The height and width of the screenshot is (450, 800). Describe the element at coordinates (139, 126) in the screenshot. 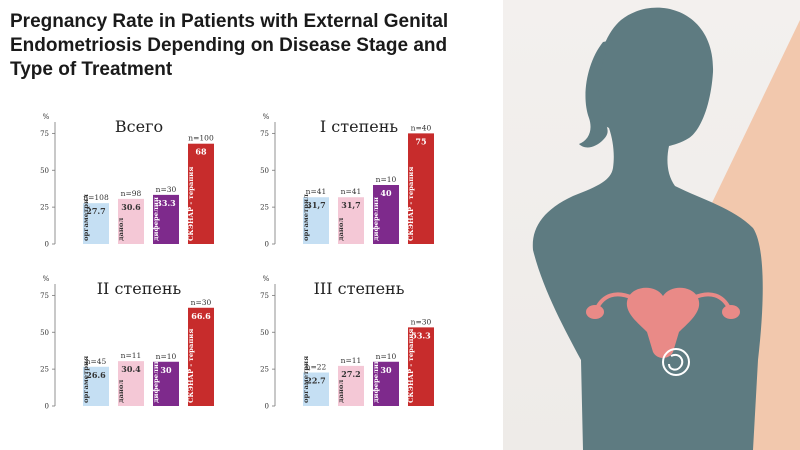

I see `panel-title: Всего` at that location.